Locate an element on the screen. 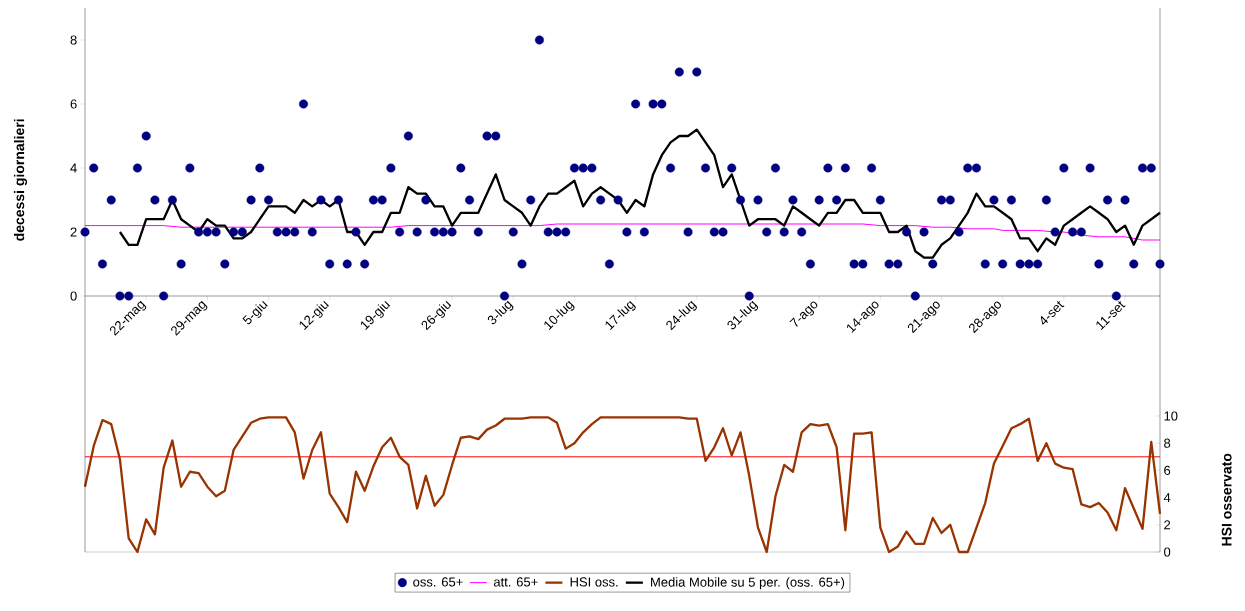 This screenshot has width=1245, height=611. y-tick-label: 6 is located at coordinates (73, 104).